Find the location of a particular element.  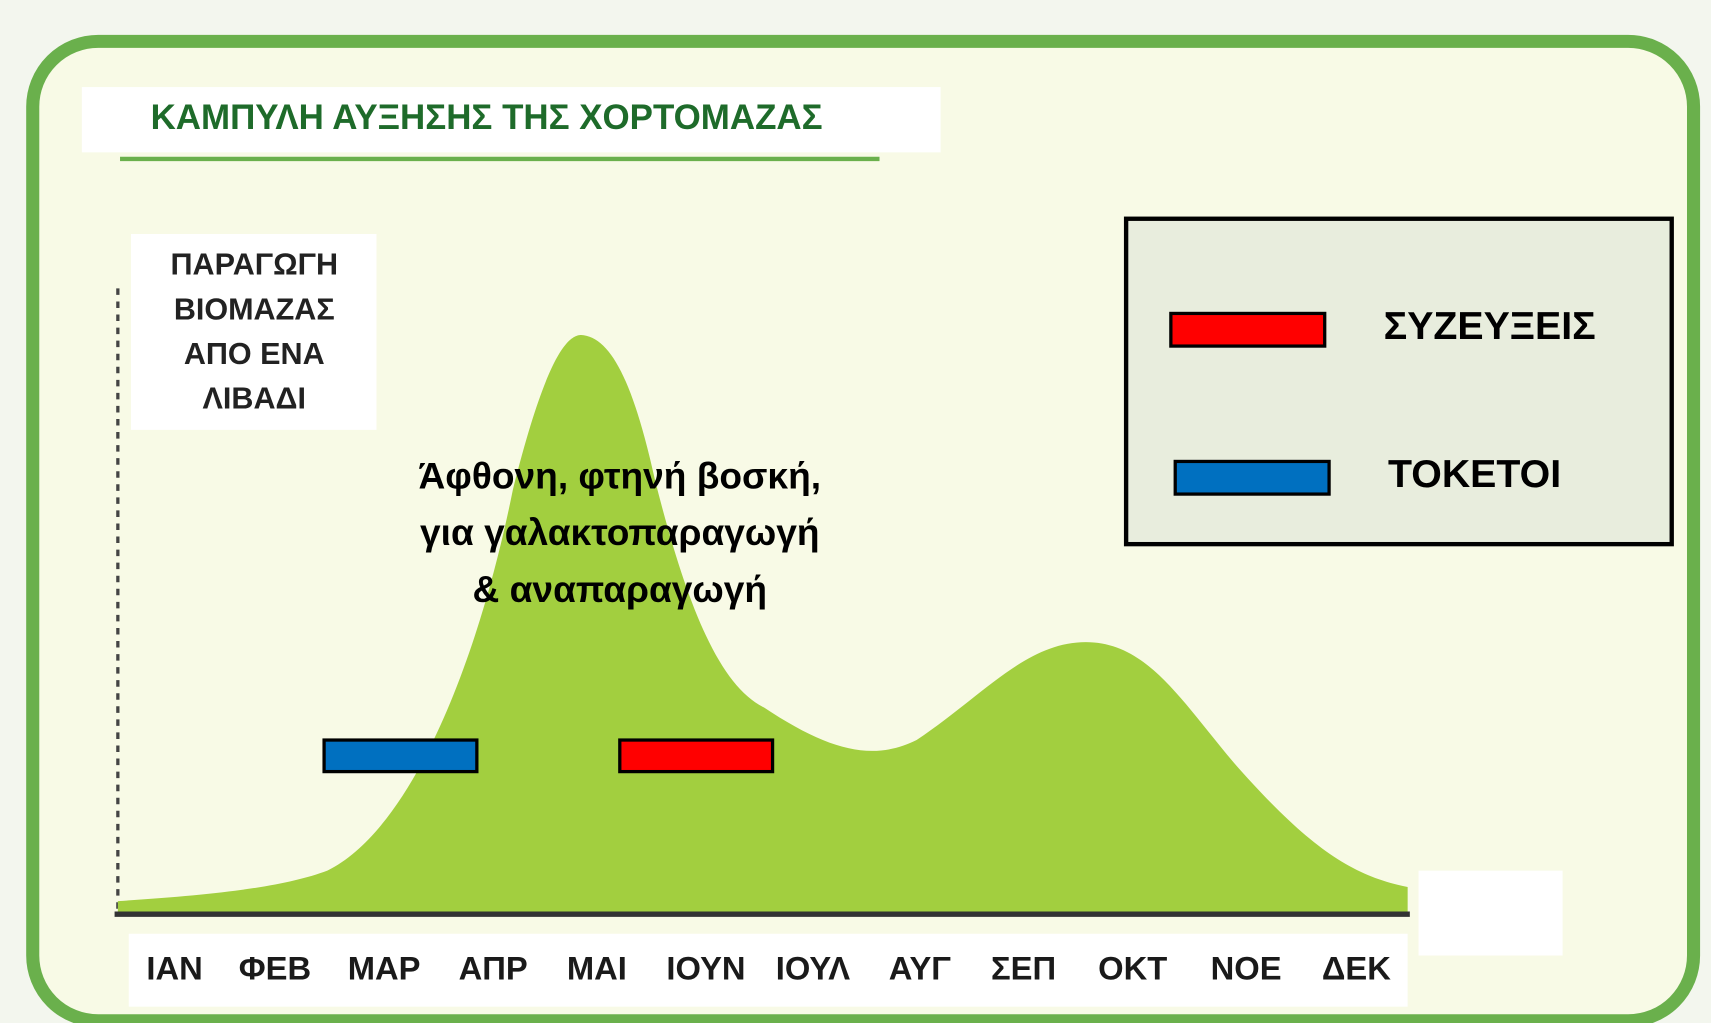

month-label: ΦΕΒ is located at coordinates (275, 967).